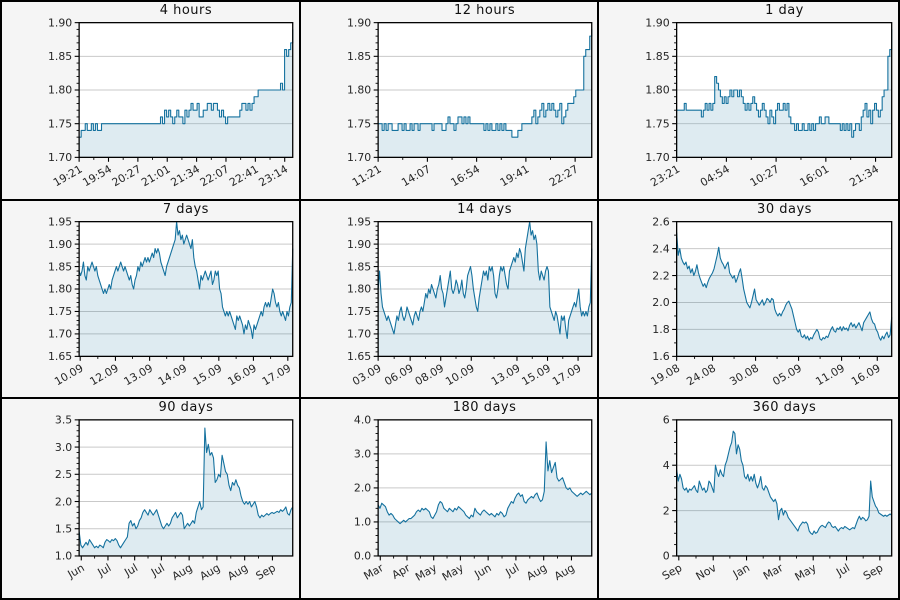 The height and width of the screenshot is (600, 900). I want to click on svg-text: 30.08, so click(745, 374).